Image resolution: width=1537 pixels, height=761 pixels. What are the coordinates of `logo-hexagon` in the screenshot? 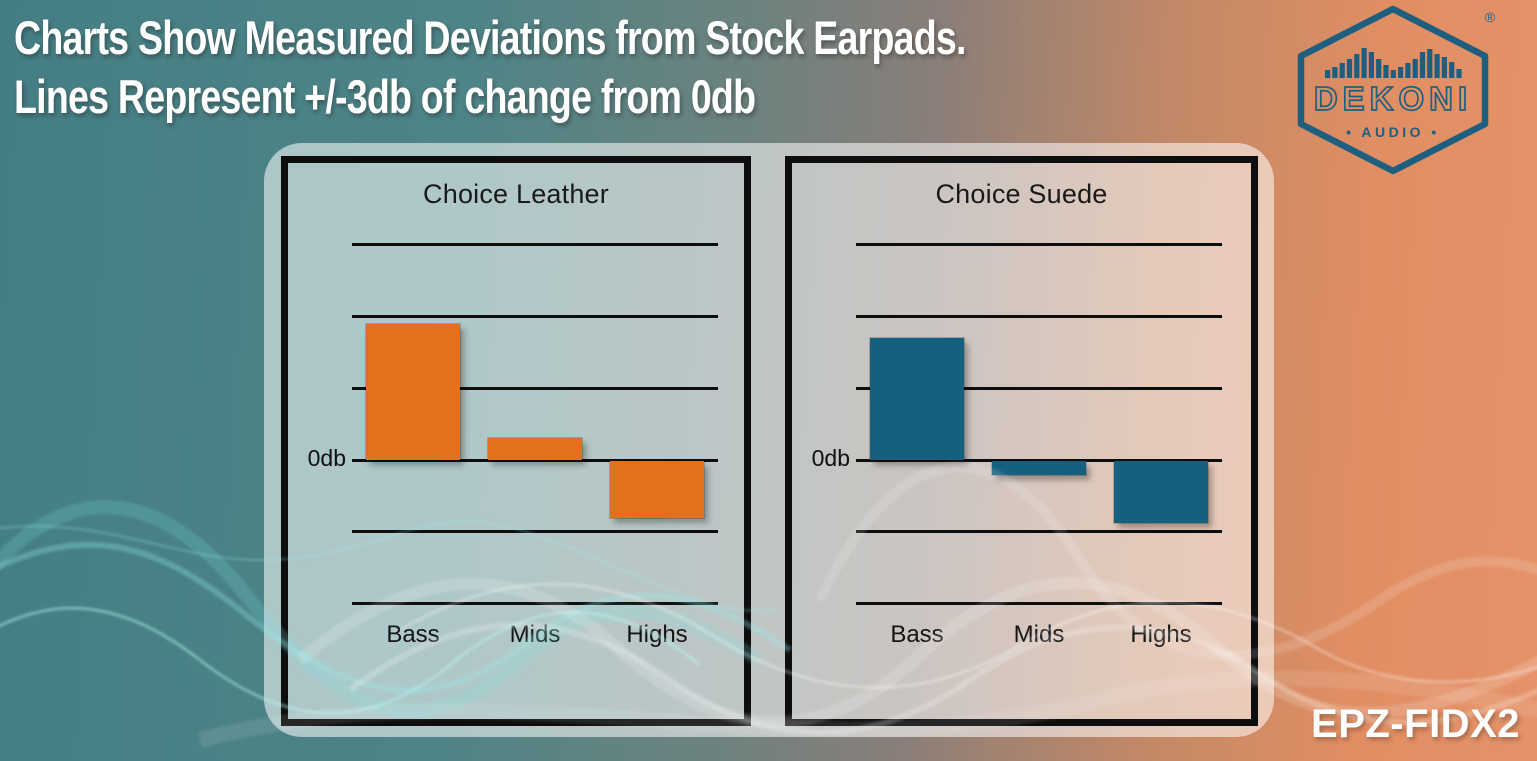 It's located at (1393, 90).